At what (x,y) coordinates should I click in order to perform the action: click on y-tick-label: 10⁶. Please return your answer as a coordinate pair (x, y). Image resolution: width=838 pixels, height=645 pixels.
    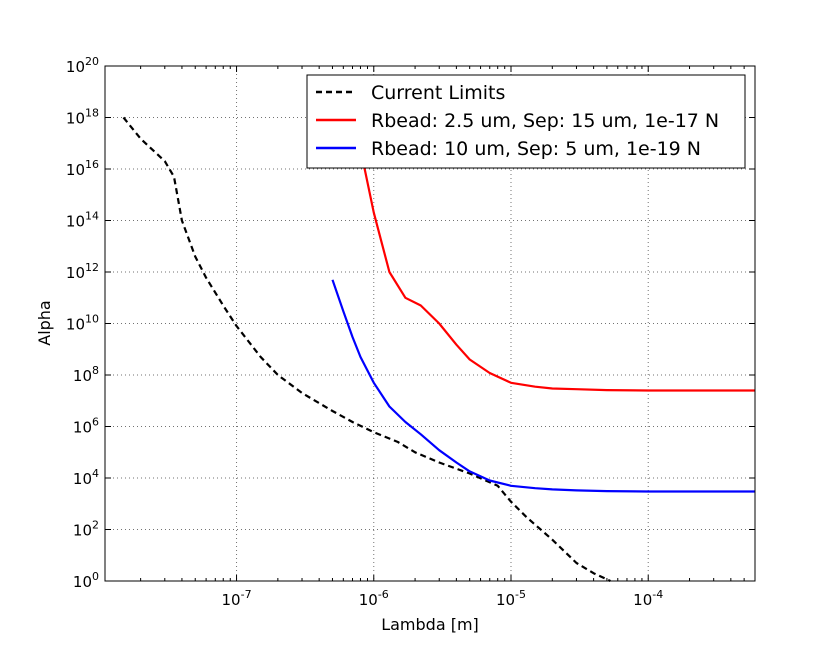
    Looking at the image, I should click on (86, 426).